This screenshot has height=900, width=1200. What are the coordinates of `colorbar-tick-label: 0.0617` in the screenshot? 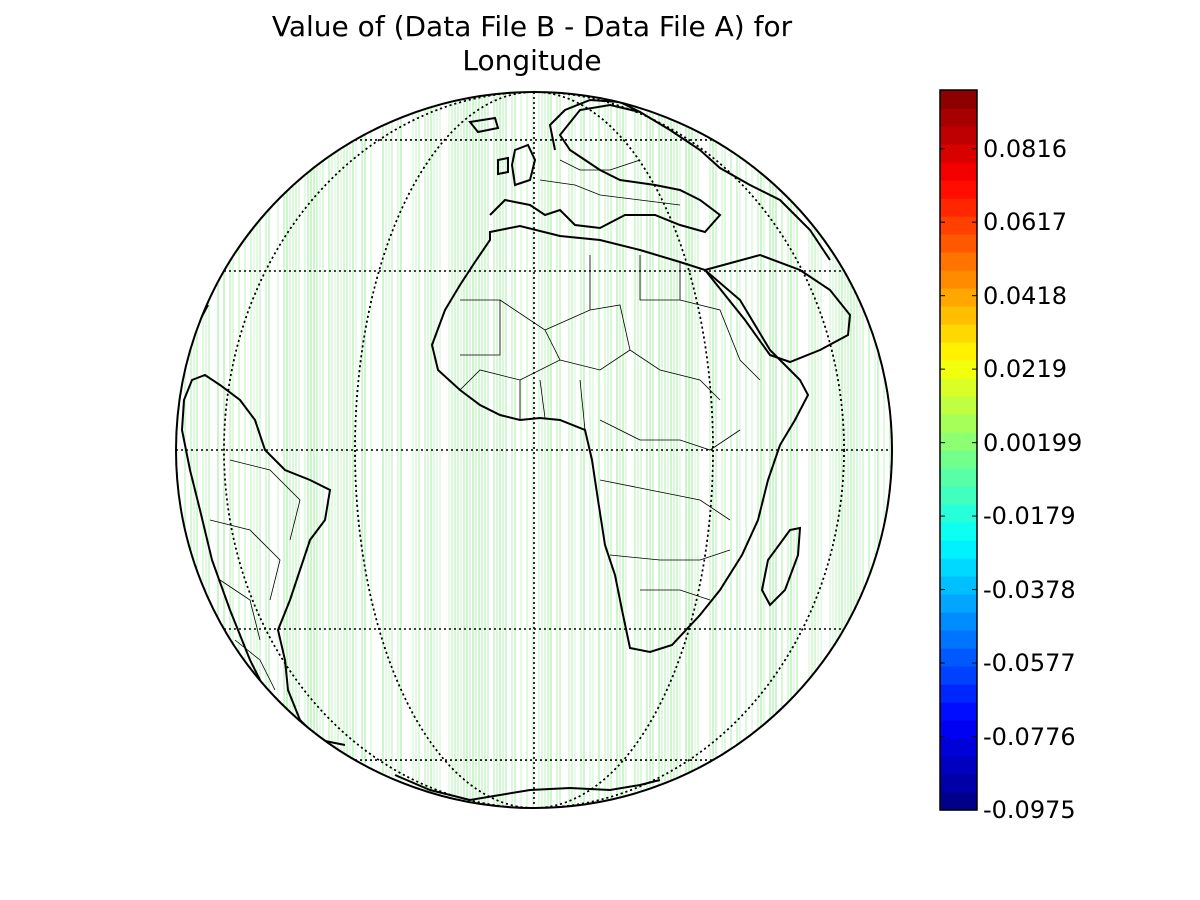 It's located at (1025, 222).